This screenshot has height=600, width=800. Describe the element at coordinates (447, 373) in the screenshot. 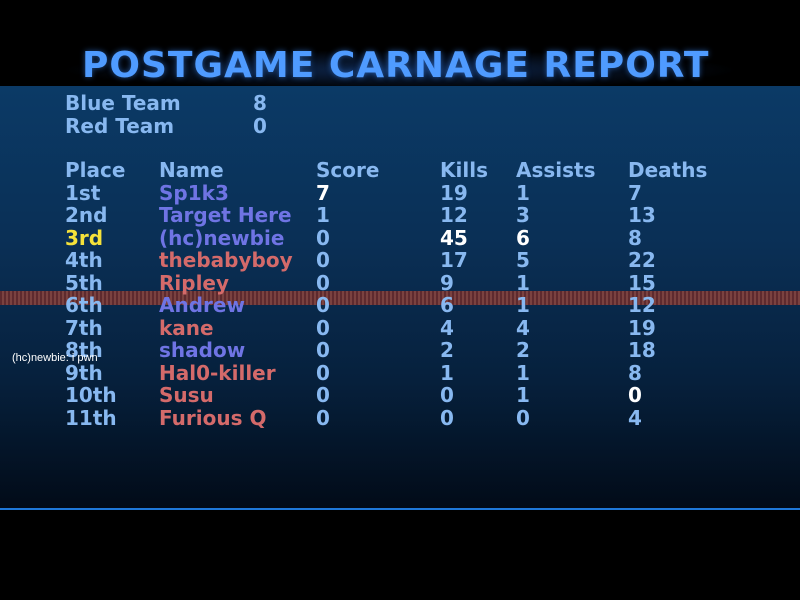

I see `row-kills: 1` at that location.